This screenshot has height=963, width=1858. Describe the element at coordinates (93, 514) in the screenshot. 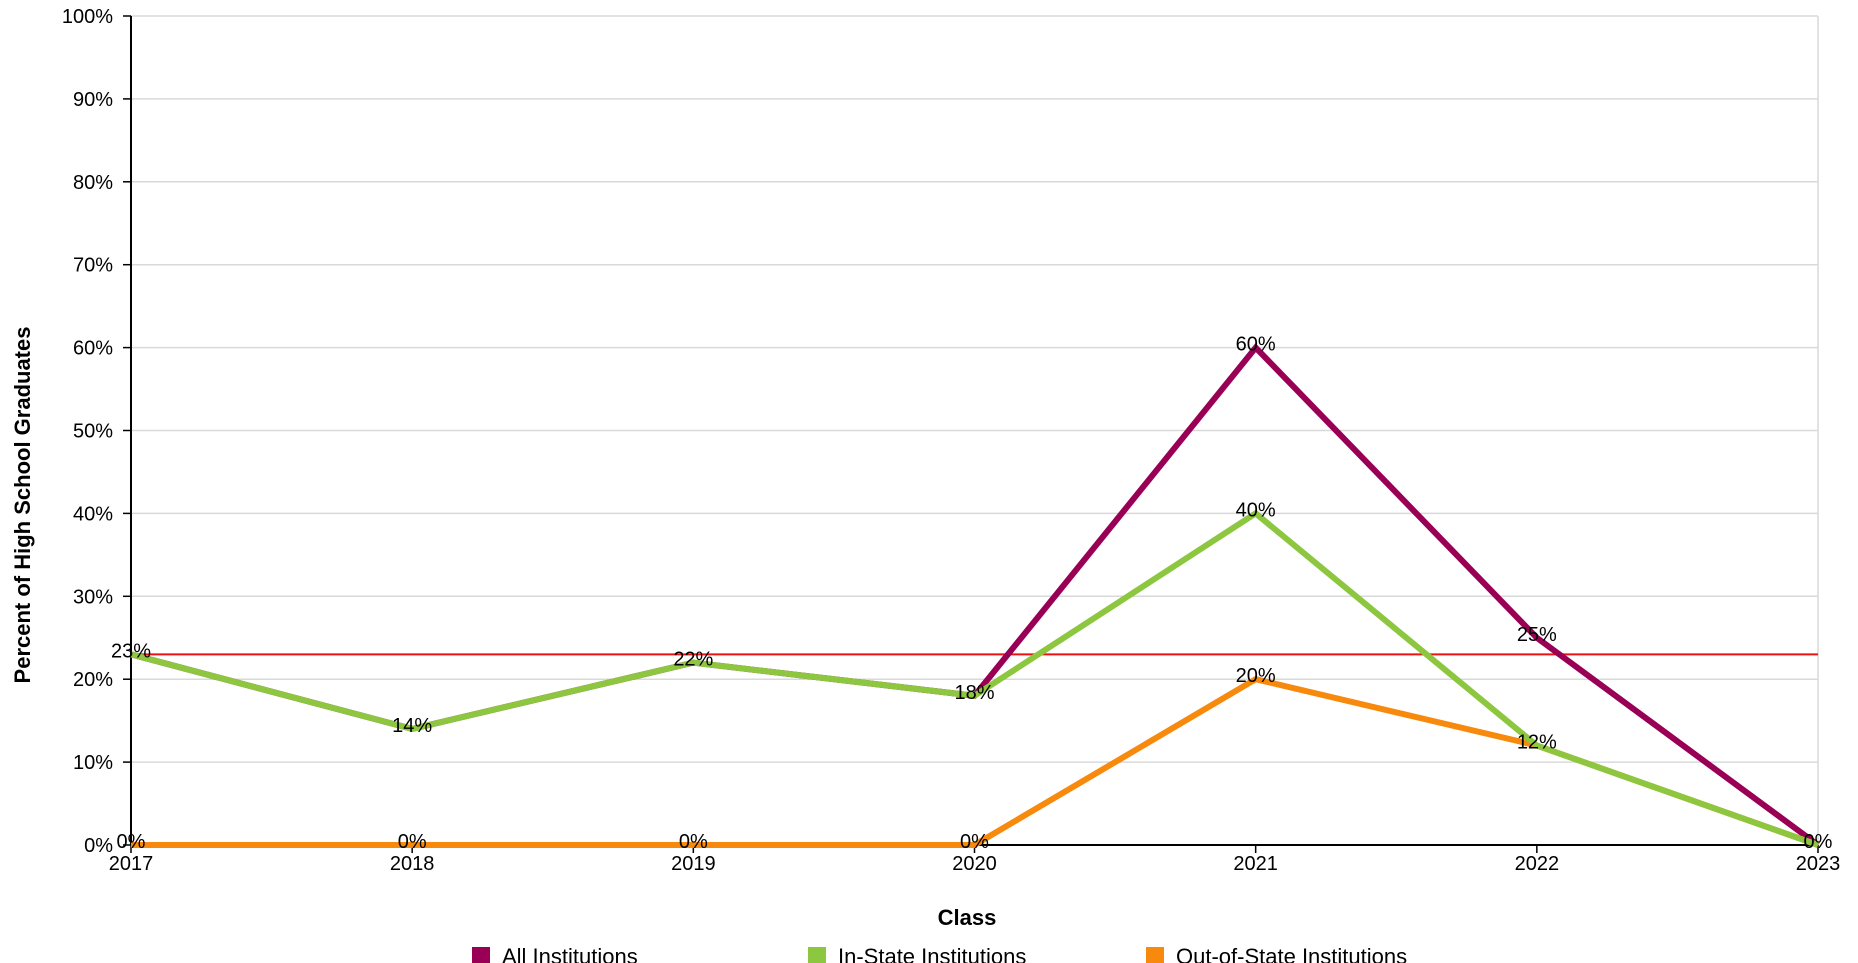

I see `y-tick-label: 40%` at that location.